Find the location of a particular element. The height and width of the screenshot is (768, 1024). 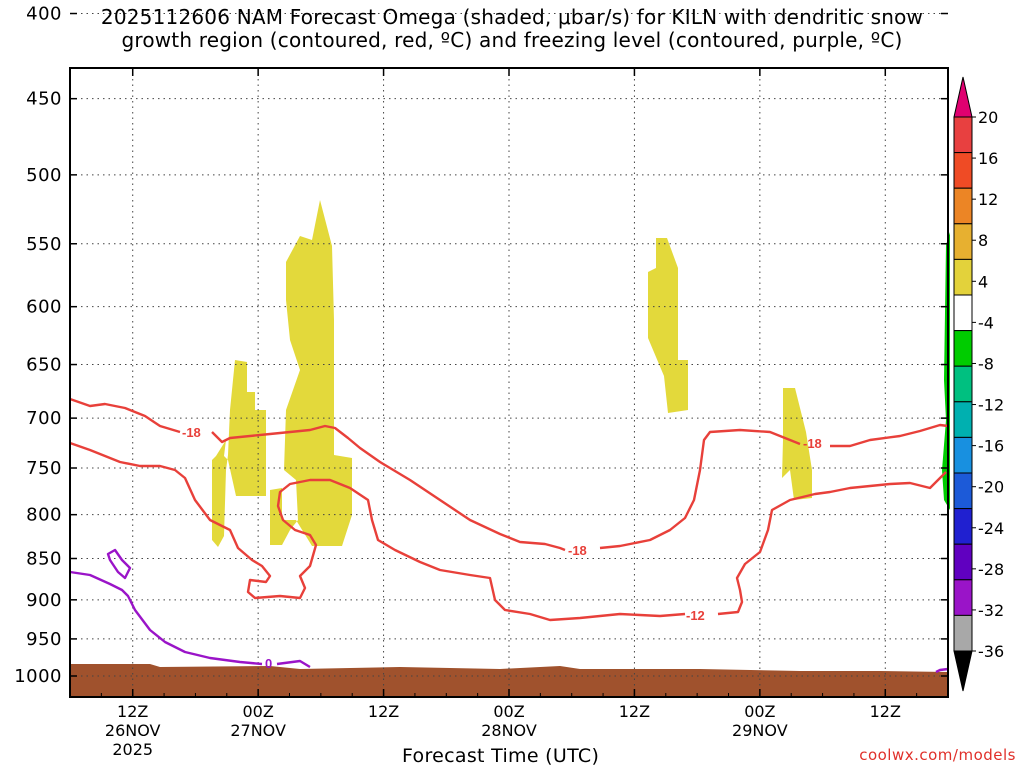

credit-link: coolwx.com/models is located at coordinates (937, 755).